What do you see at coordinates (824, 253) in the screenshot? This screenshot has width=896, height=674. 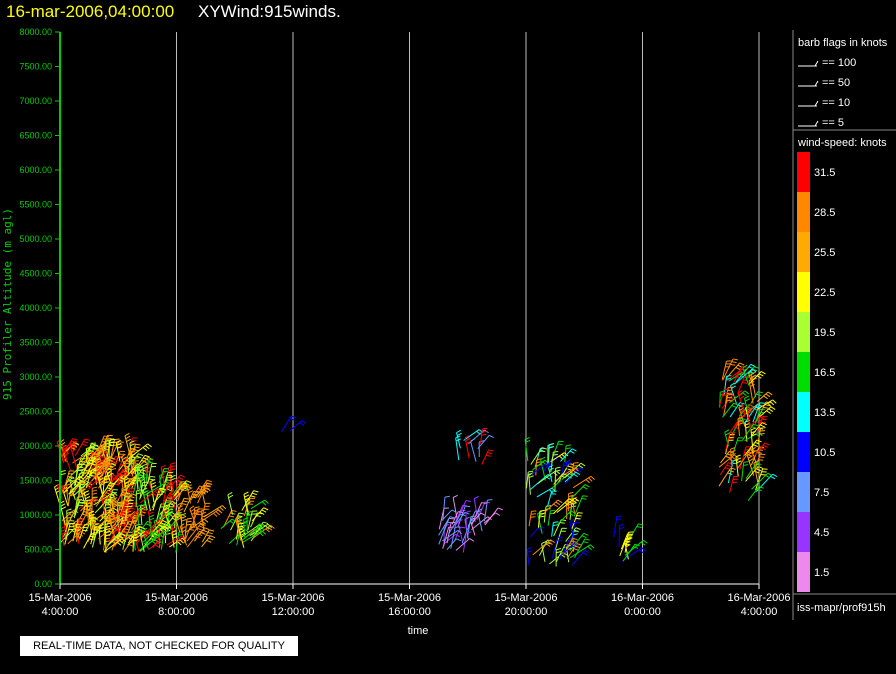 I see `colorbar-label: 25.5` at bounding box center [824, 253].